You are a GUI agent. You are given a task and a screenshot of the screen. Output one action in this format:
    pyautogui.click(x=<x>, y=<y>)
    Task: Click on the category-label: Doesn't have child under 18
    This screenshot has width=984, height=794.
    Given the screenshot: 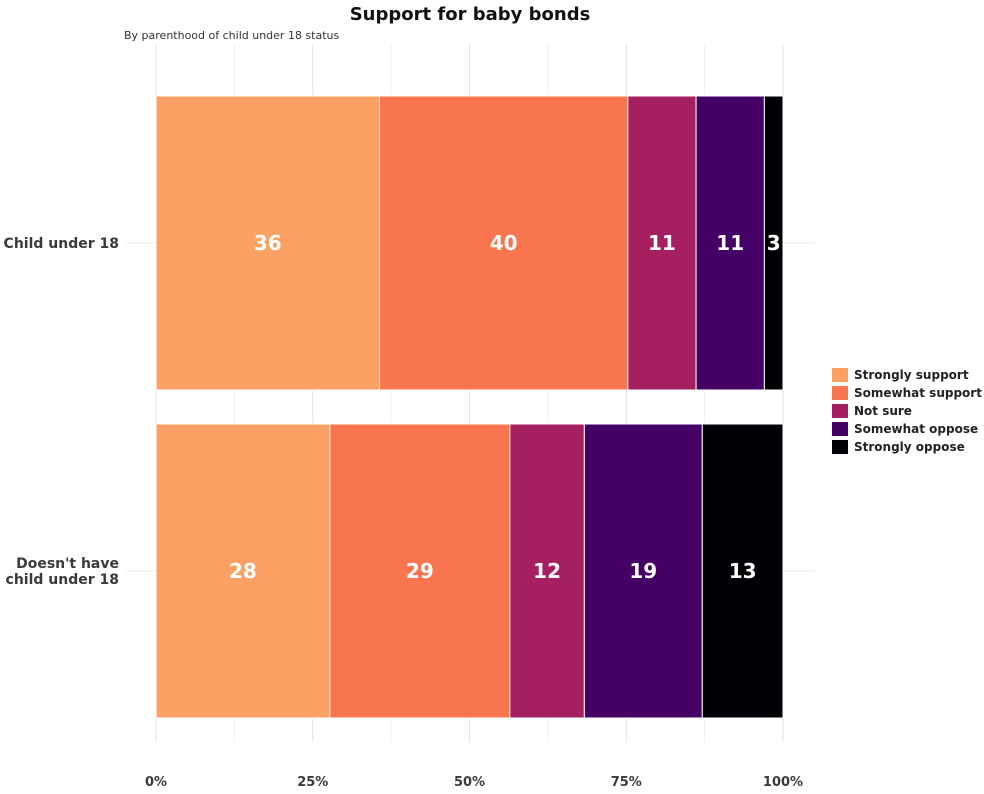 What is the action you would take?
    pyautogui.click(x=62, y=572)
    